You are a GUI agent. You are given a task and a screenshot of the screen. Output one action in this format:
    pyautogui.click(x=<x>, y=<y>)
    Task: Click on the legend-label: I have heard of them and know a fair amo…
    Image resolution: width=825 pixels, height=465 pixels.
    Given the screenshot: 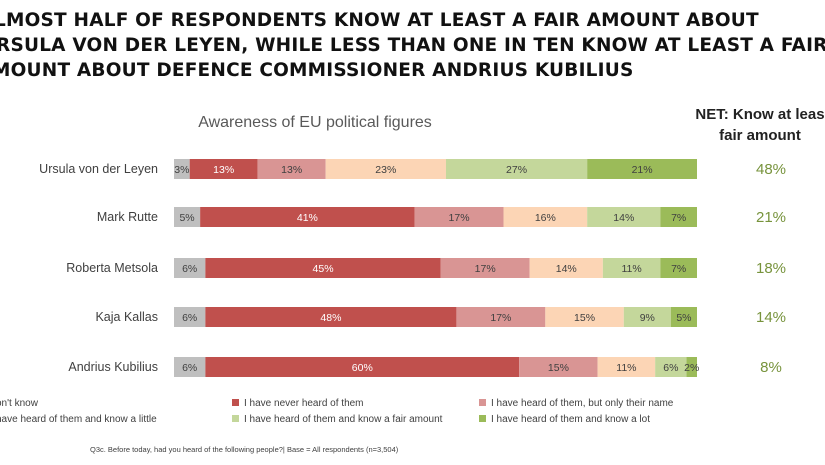 What is the action you would take?
    pyautogui.click(x=343, y=419)
    